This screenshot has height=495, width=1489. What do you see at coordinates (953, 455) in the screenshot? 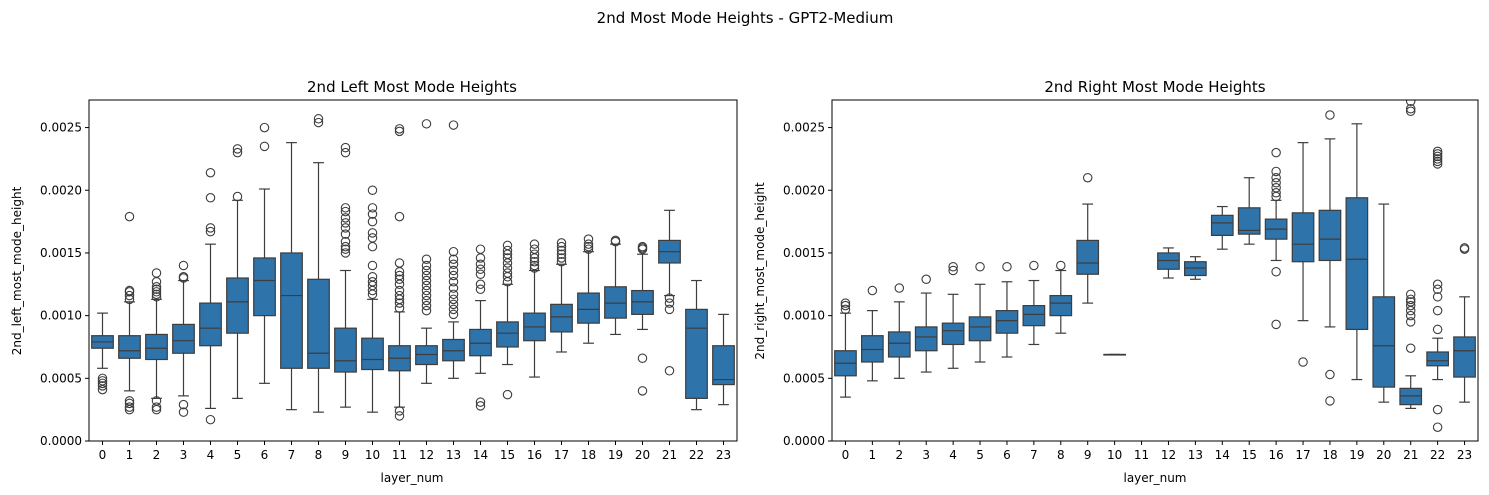
I see `x-tick-label: 4` at bounding box center [953, 455].